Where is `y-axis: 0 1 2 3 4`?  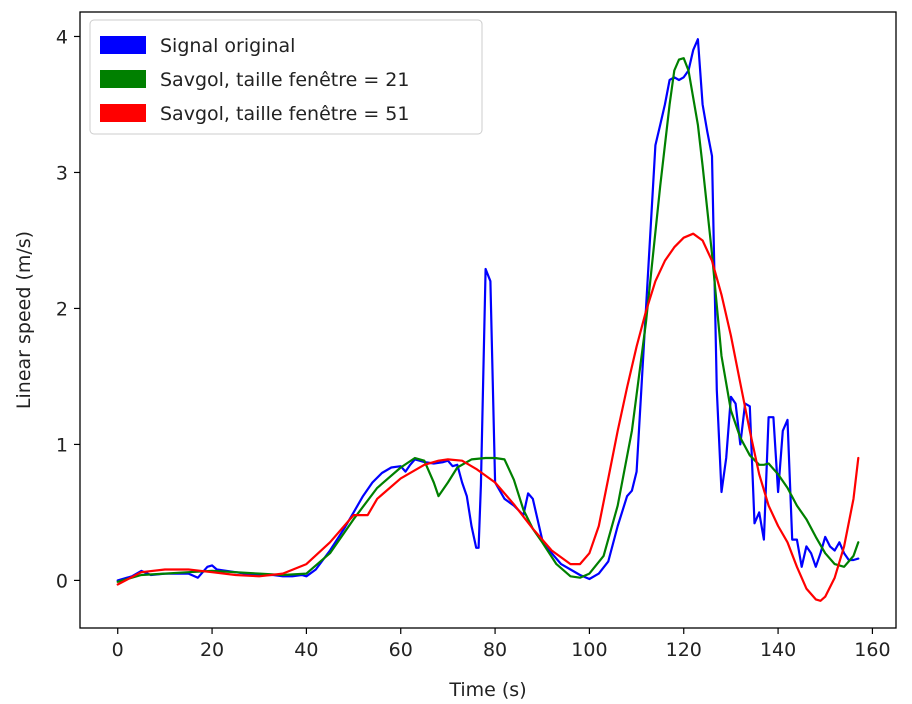
y-axis: 0 1 2 3 4 is located at coordinates (68, 309).